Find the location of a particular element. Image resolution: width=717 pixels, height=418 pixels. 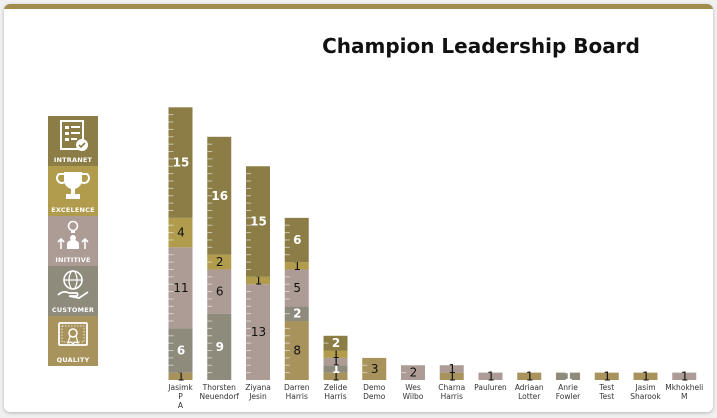

category-label: Wes Wilbo is located at coordinates (413, 392).